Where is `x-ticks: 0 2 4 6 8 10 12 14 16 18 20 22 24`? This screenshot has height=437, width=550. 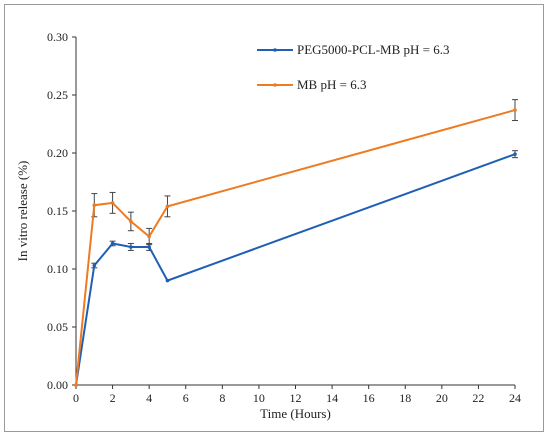
x-ticks: 0 2 4 6 8 10 12 14 16 18 20 22 24 is located at coordinates (297, 395).